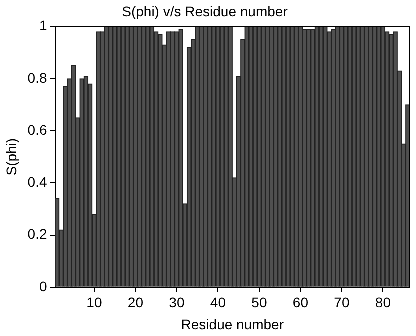 This screenshot has height=336, width=416. What do you see at coordinates (38, 78) in the screenshot?
I see `y-tick-label: 0.8` at bounding box center [38, 78].